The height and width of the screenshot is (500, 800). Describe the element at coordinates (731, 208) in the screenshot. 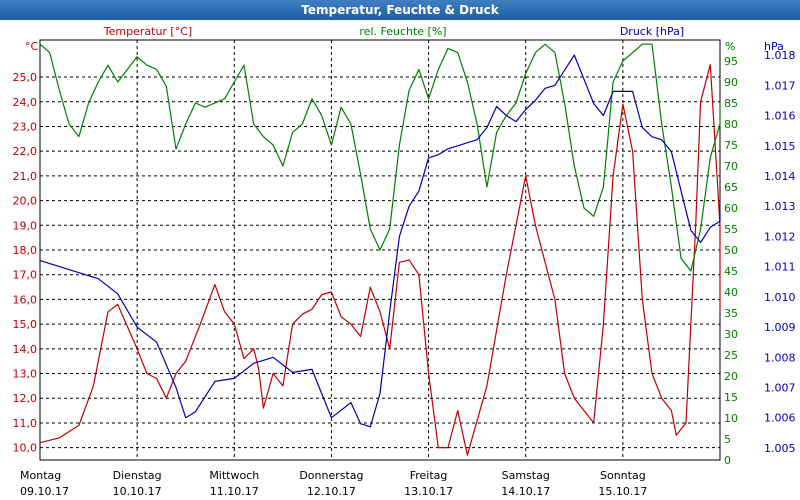

I see `humidity-tick-label: 60` at that location.